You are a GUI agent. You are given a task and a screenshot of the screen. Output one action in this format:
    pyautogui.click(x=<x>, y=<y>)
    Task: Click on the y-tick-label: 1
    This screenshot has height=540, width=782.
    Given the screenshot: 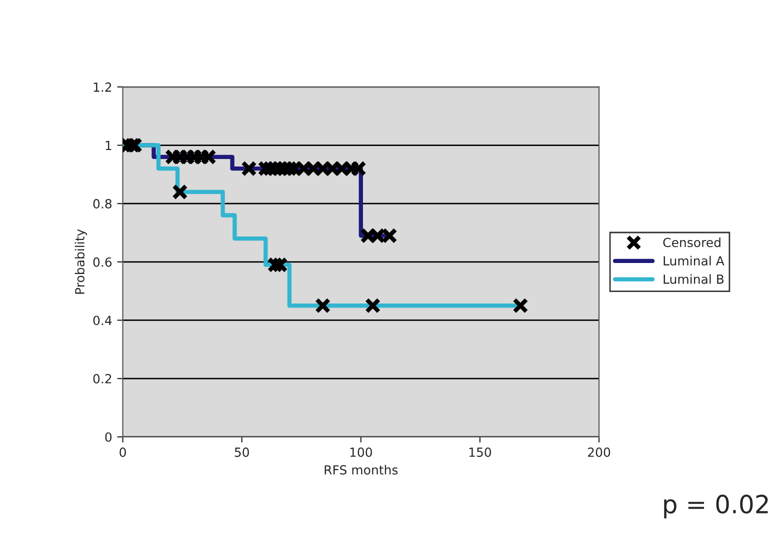 What is the action you would take?
    pyautogui.click(x=109, y=145)
    